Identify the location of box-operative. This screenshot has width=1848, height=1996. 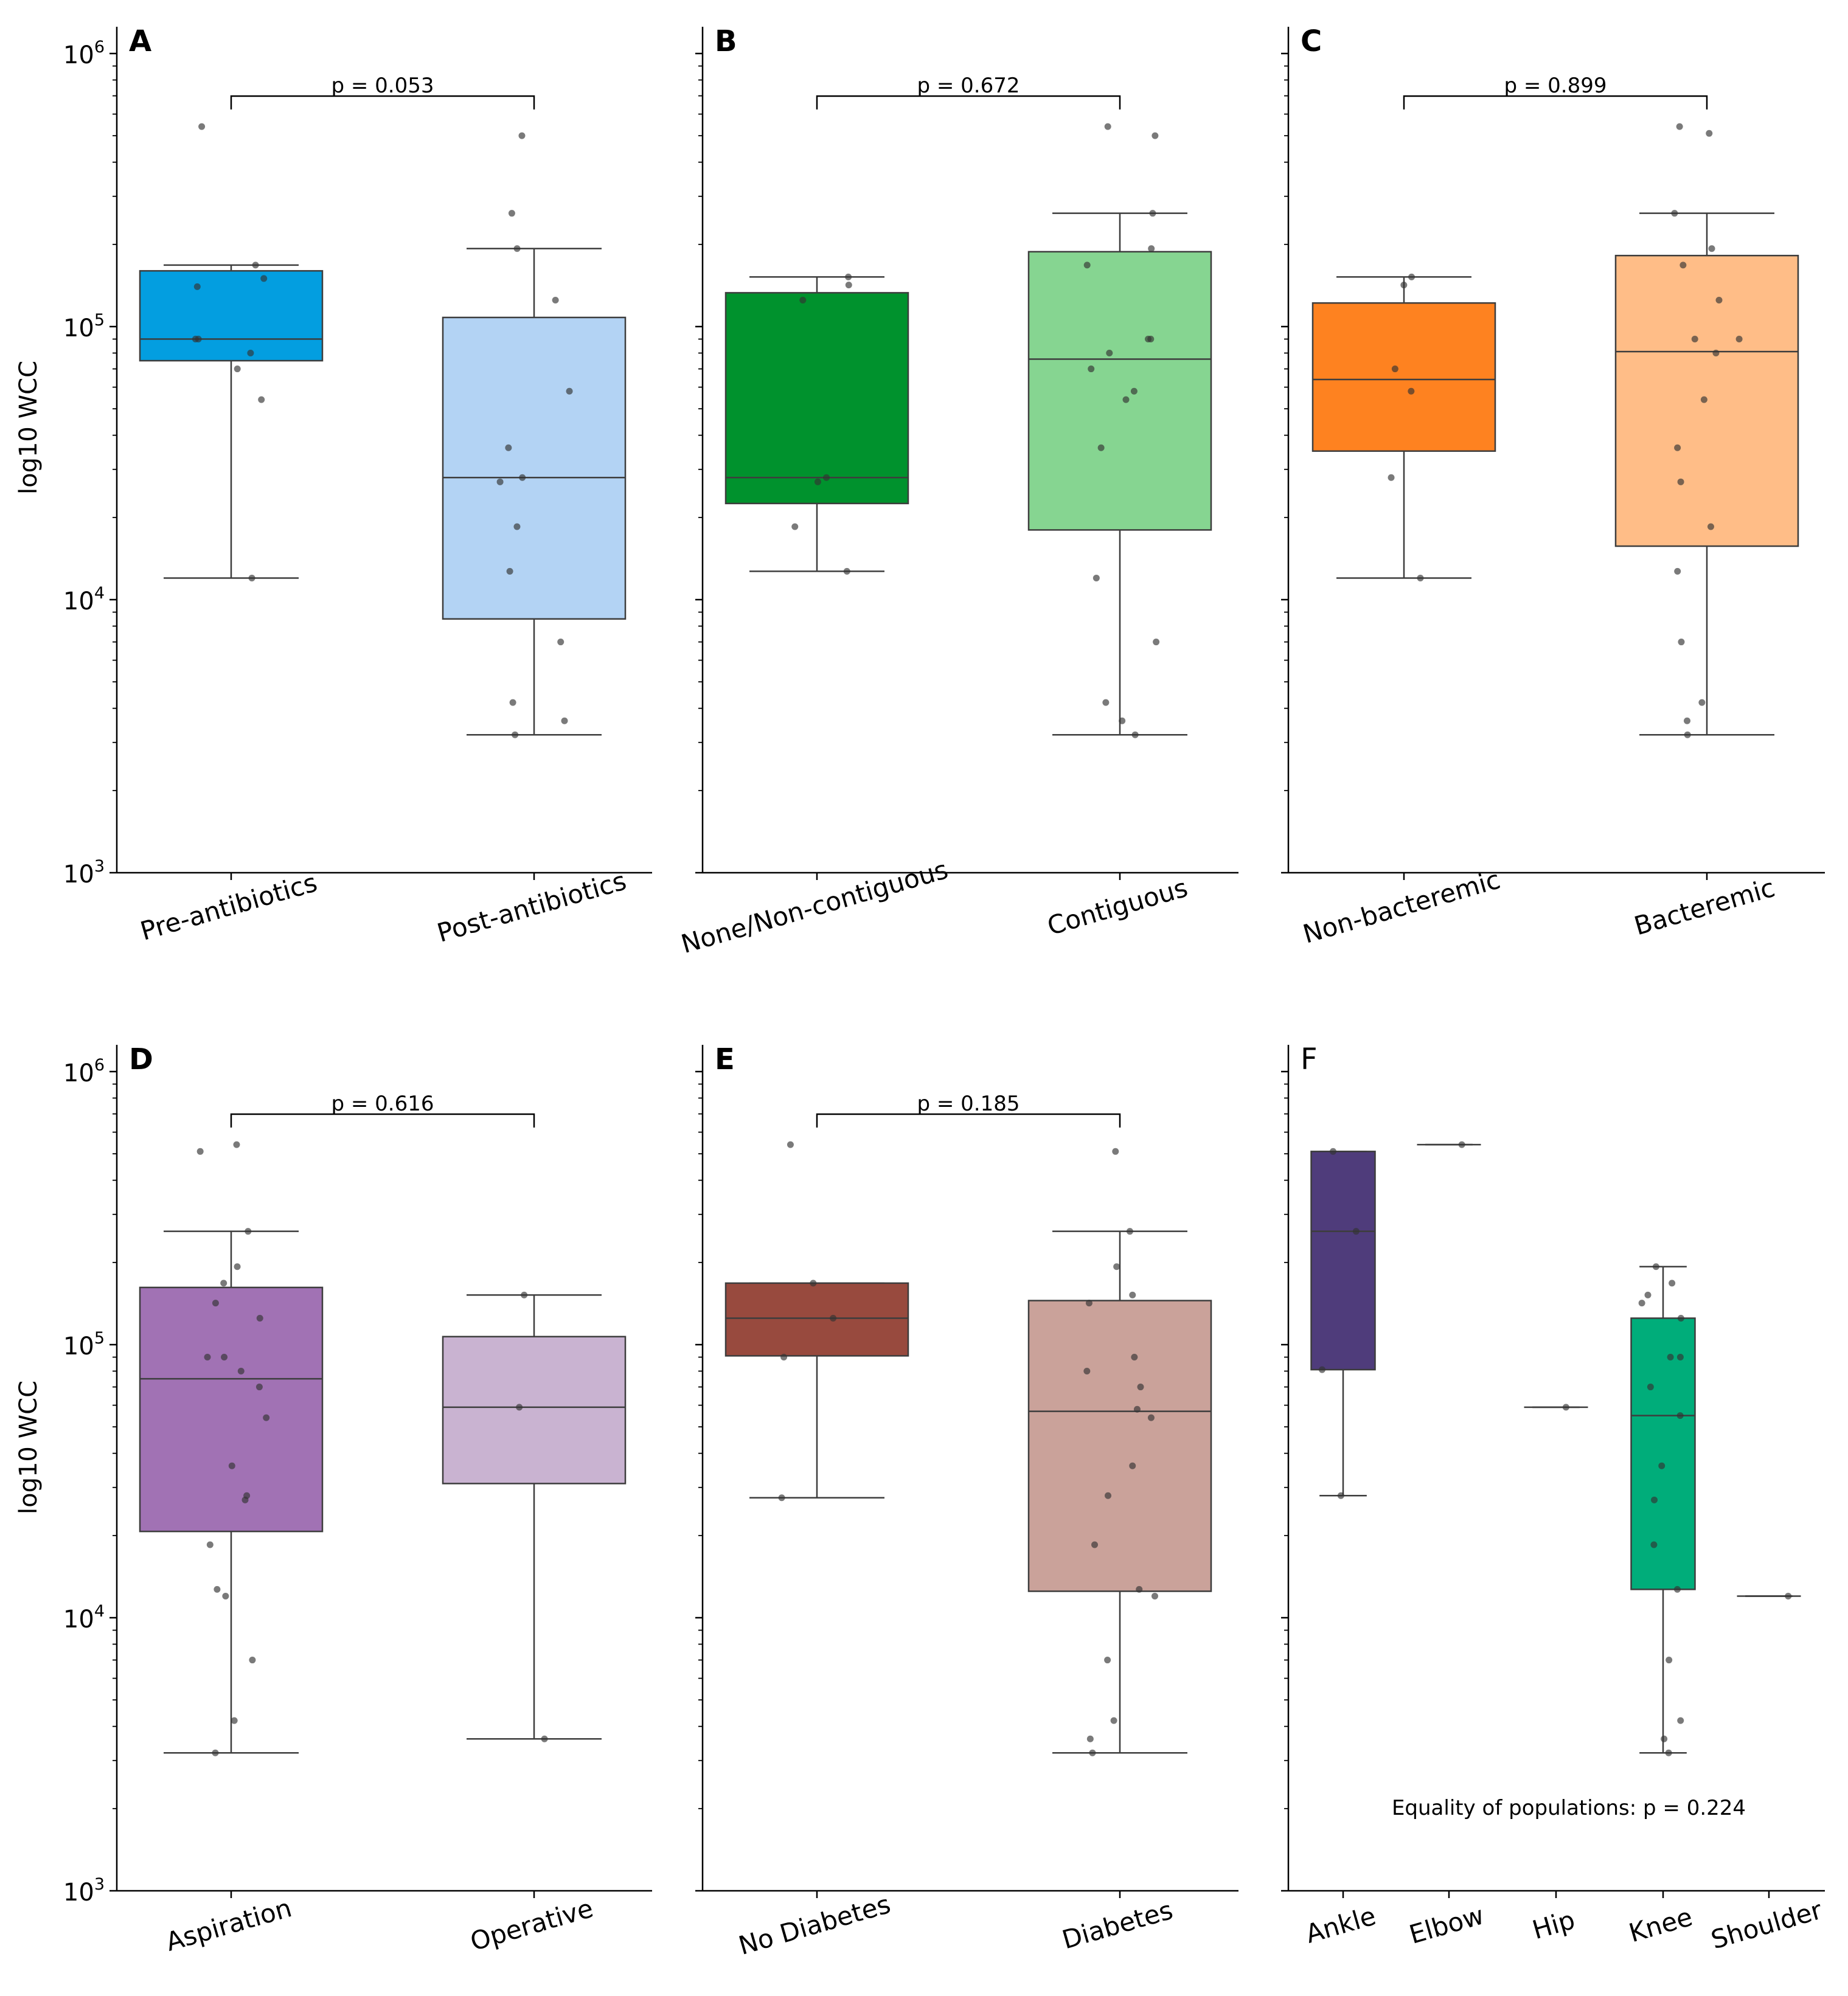
(535, 1411).